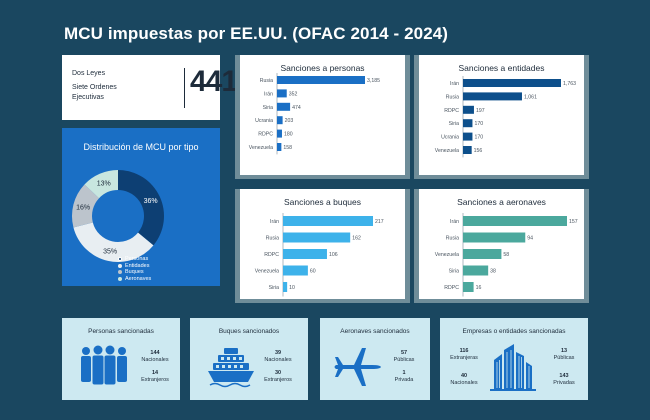  Describe the element at coordinates (214, 81) in the screenshot. I see `total-count: 441` at that location.